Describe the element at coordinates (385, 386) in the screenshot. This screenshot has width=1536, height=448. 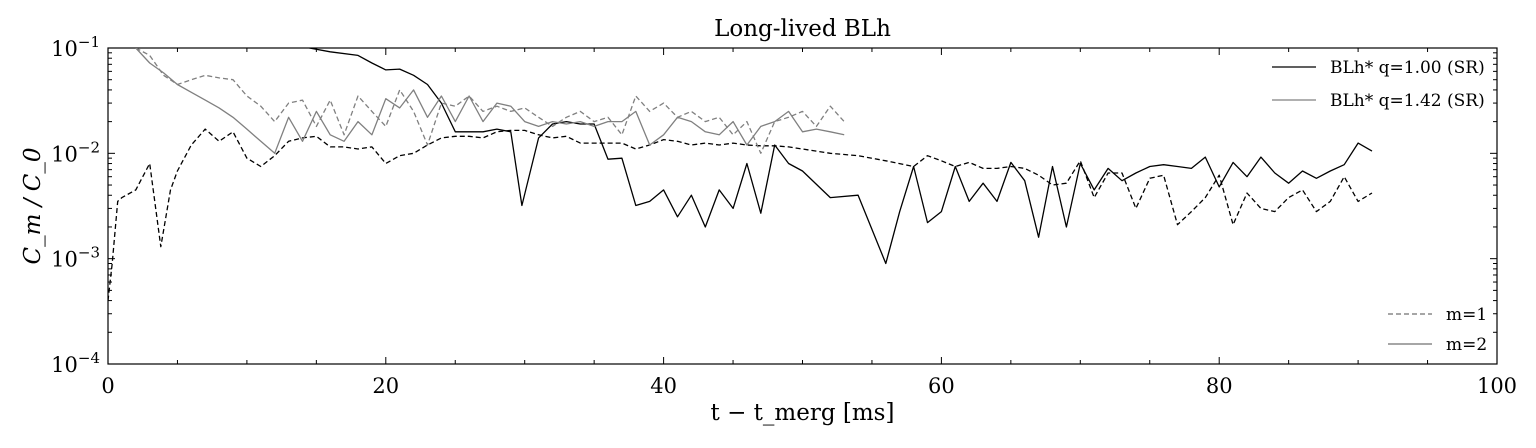
I see `x-tick-label: 20` at that location.